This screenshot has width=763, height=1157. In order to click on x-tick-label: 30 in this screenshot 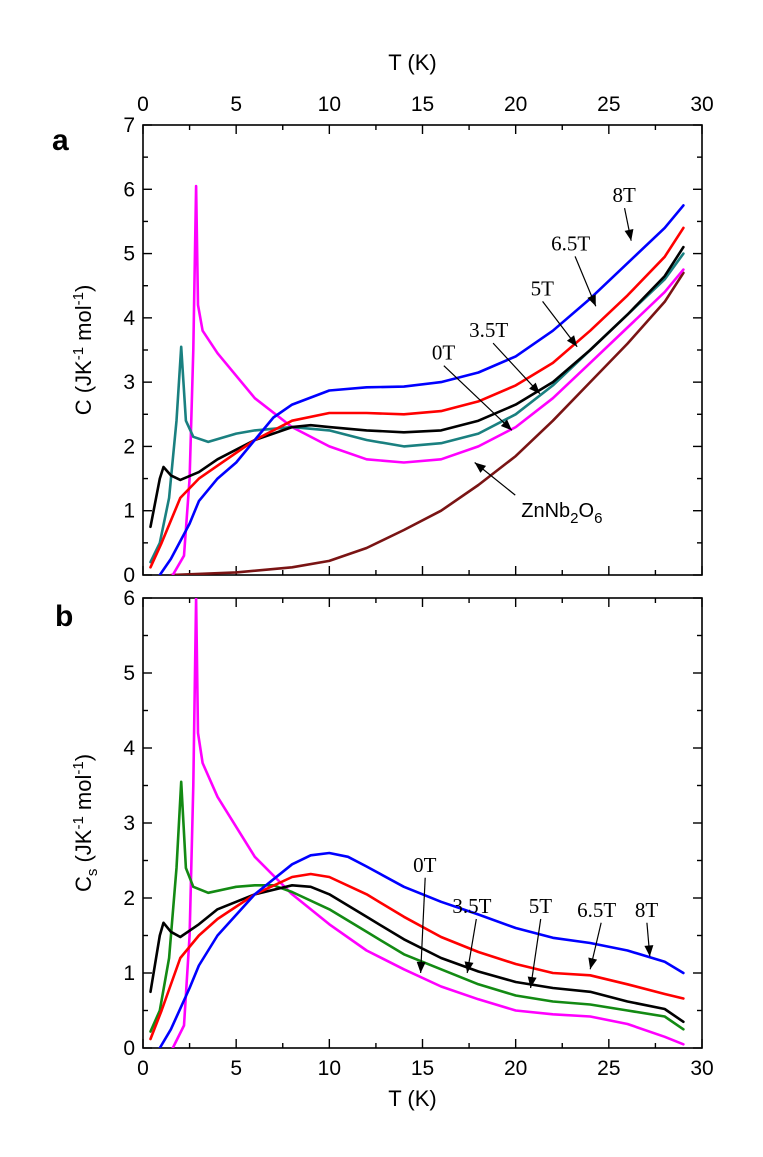, I will do `click(701, 1068)`.